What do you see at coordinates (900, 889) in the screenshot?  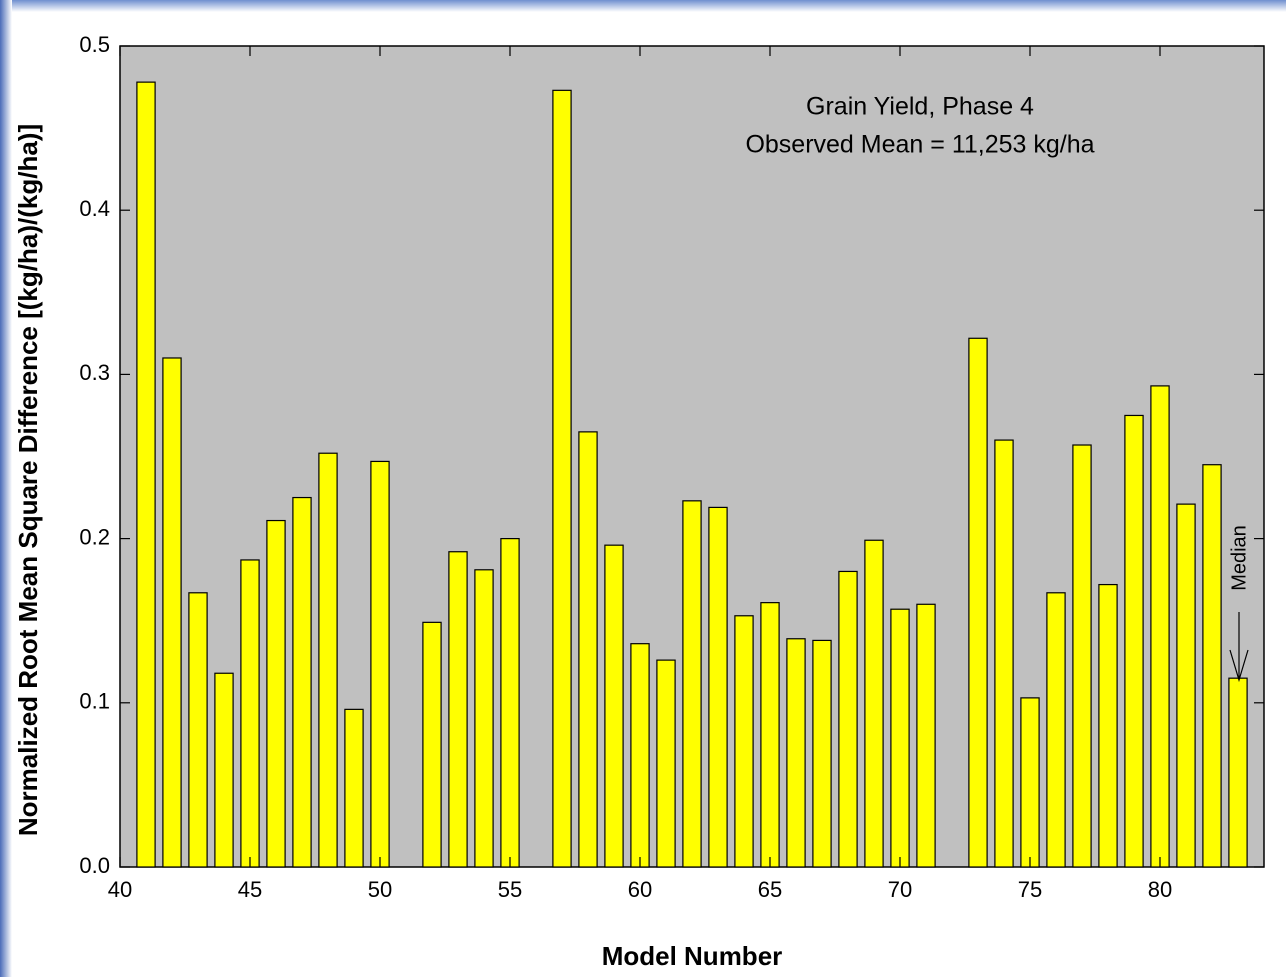 I see `x-tick-label: 70` at bounding box center [900, 889].